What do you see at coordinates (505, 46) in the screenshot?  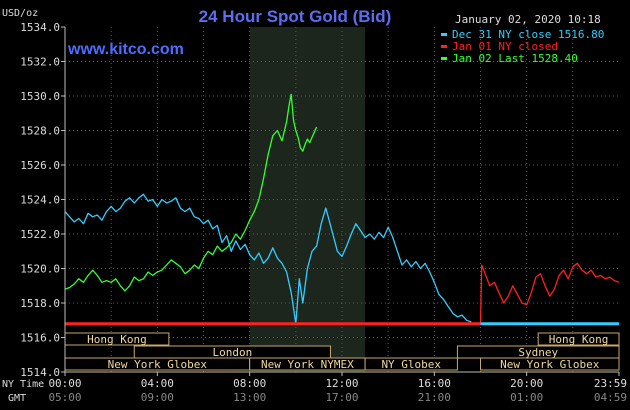 I see `legend-entry-1: Jan 01 NY closed` at bounding box center [505, 46].